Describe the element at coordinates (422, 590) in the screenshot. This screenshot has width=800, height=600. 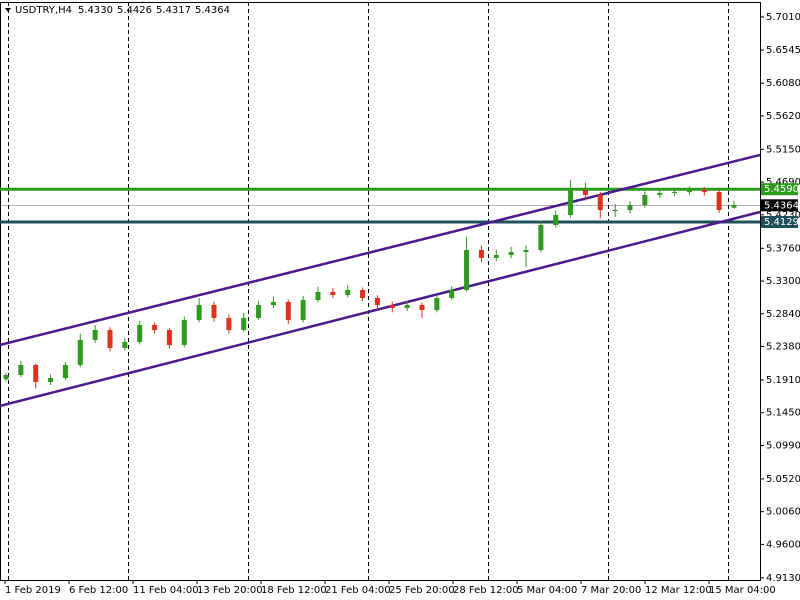
I see `x-tick-label: 25 Feb 20:00` at that location.